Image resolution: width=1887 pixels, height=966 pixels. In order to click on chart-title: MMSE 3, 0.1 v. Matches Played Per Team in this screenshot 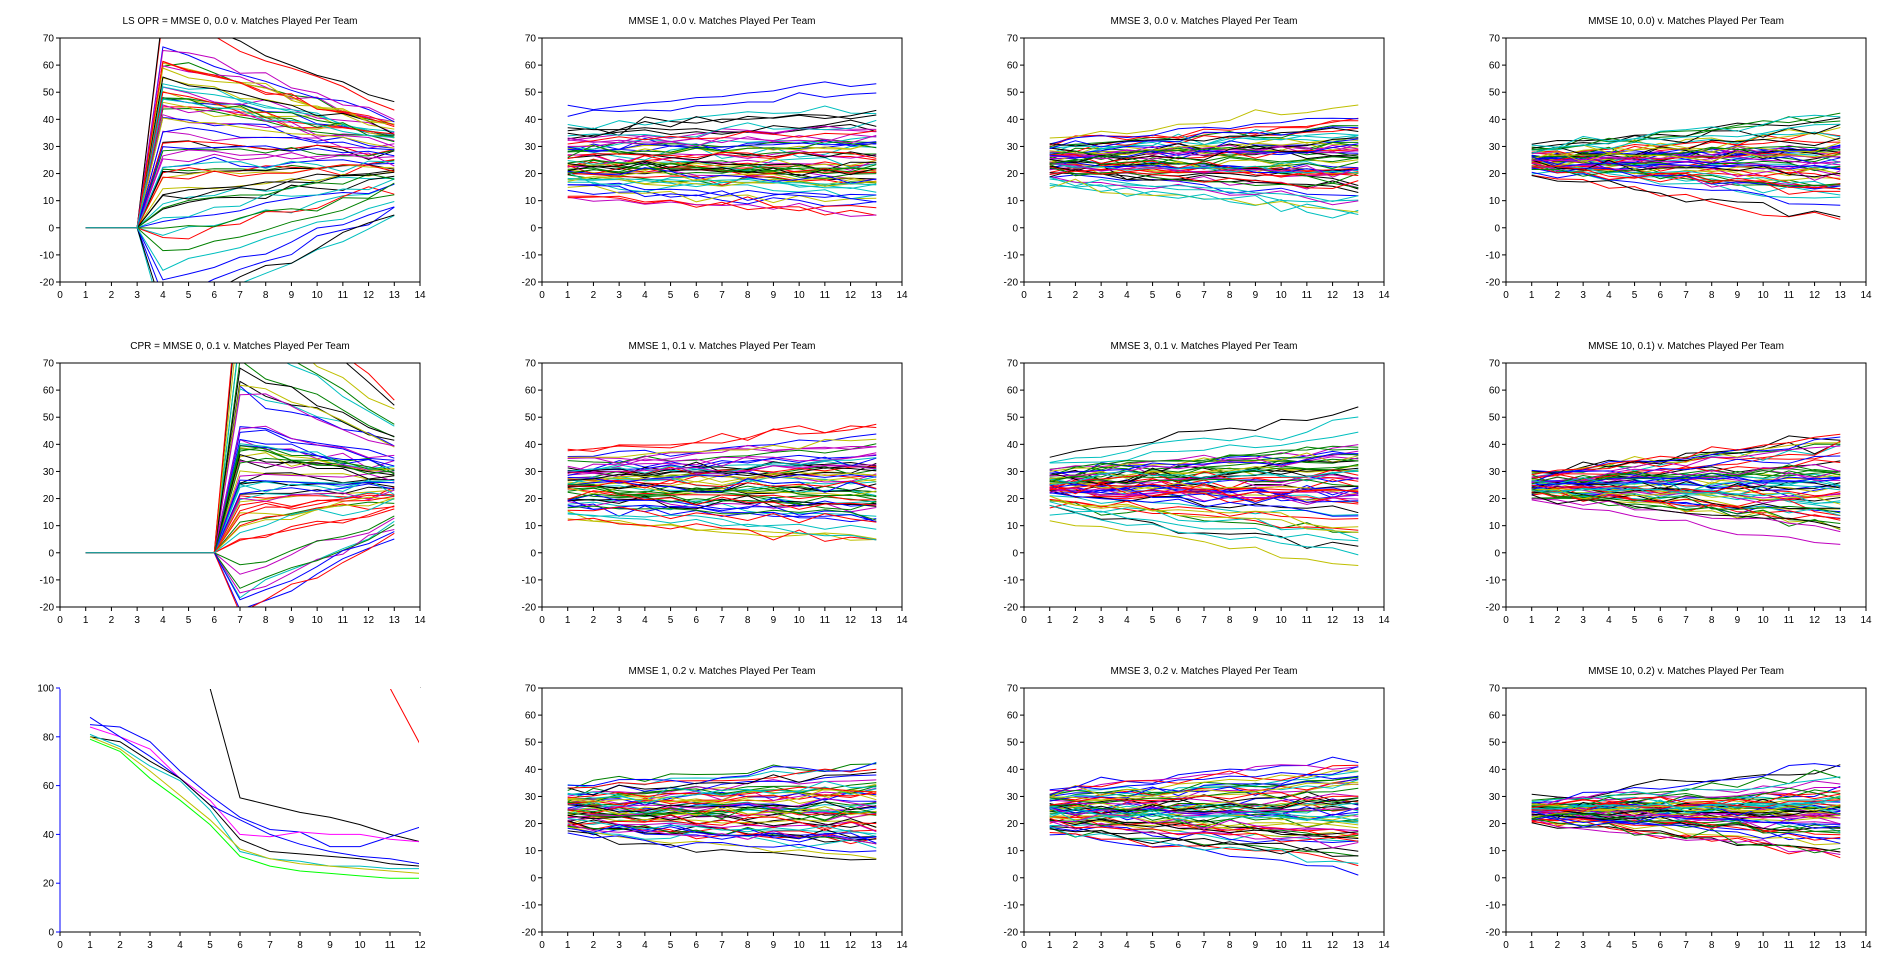, I will do `click(1204, 346)`.